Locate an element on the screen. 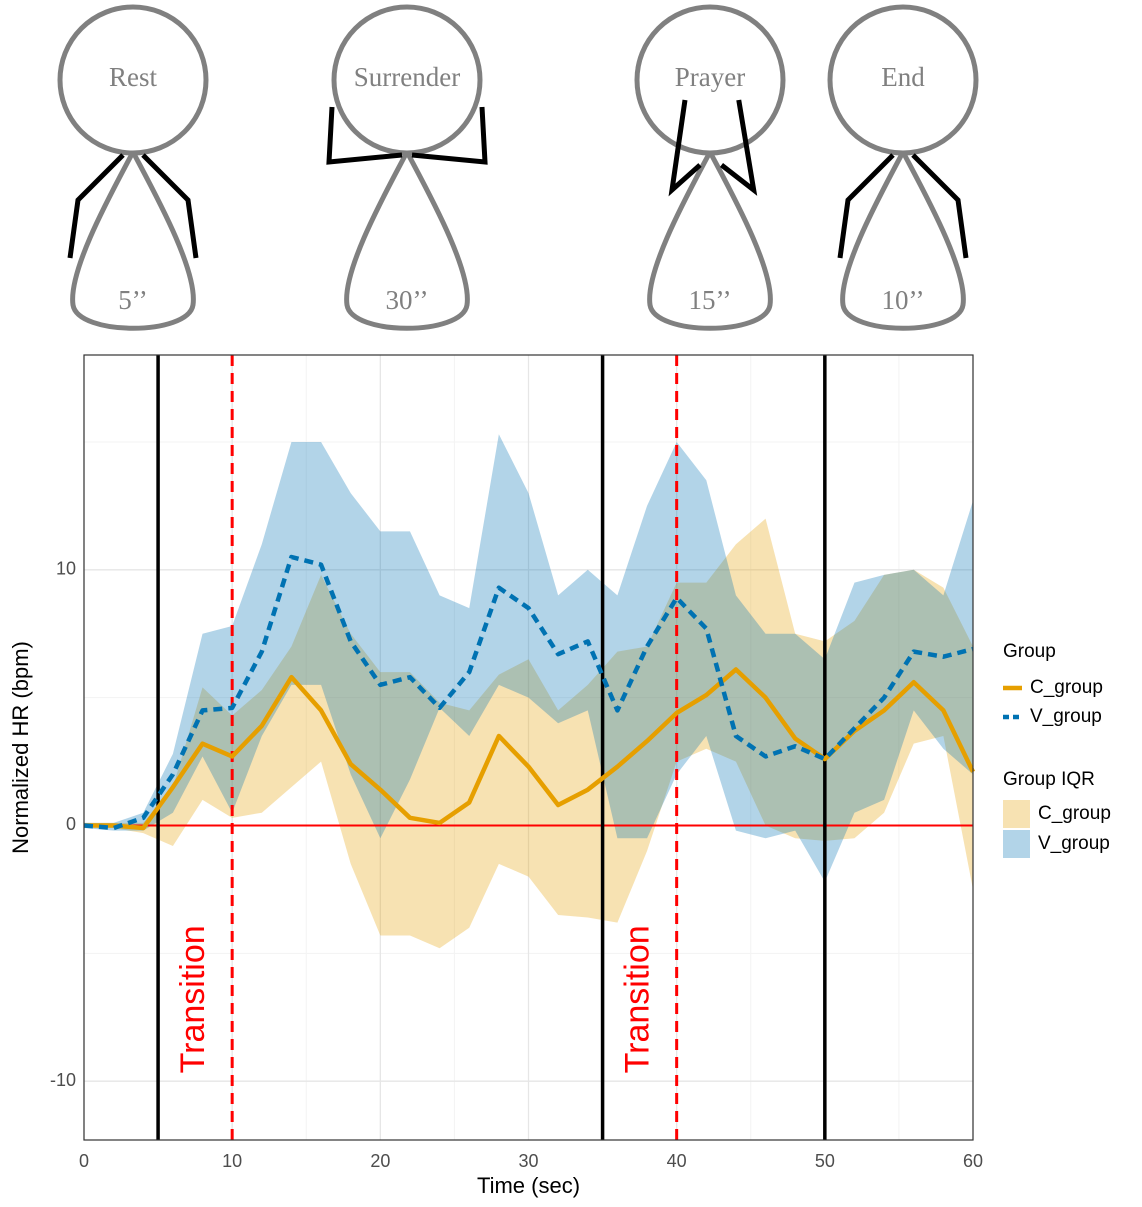 Image resolution: width=1142 pixels, height=1207 pixels. x-axis-label: Time (sec) is located at coordinates (528, 1185).